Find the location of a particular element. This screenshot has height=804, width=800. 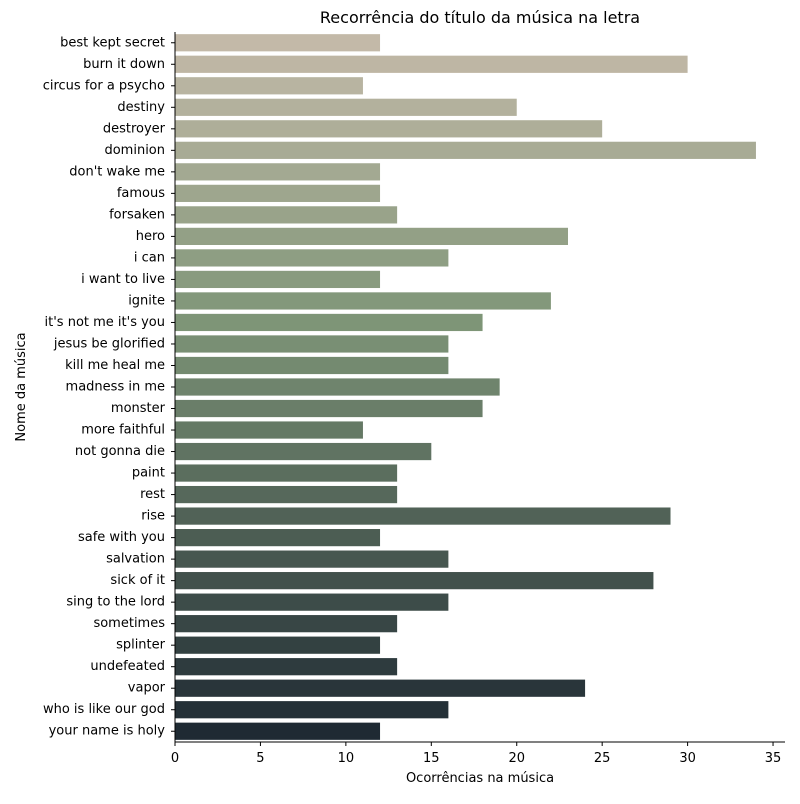

y-tick-label: i want to live is located at coordinates (123, 279).